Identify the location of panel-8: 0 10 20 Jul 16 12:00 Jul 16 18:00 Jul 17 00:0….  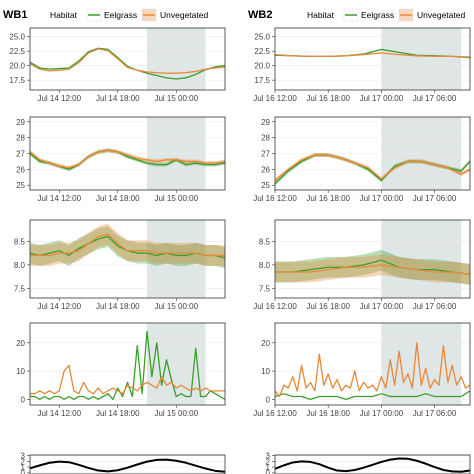
(362, 370).